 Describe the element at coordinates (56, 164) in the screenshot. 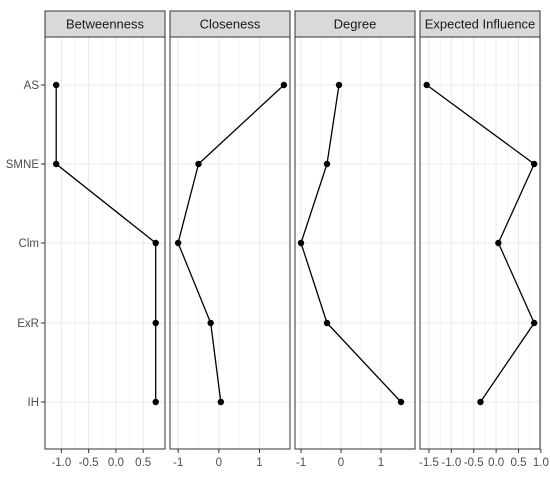

I see `point-betweenness-smne` at that location.